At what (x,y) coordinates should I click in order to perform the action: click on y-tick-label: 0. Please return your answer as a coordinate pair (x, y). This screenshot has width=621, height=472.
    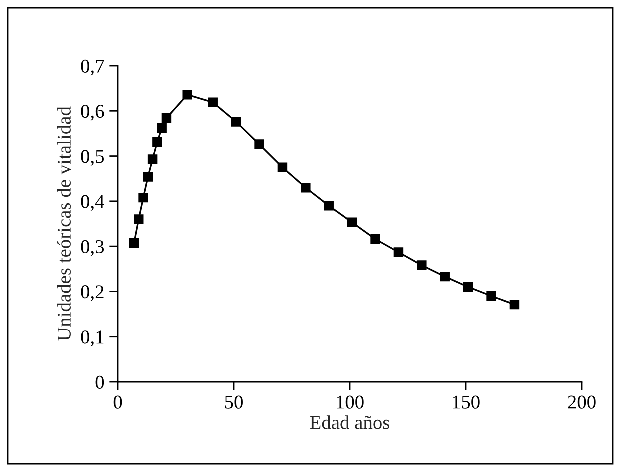
    Looking at the image, I should click on (100, 382).